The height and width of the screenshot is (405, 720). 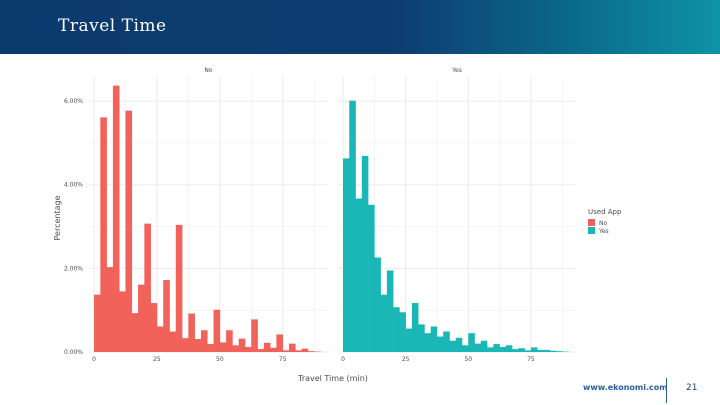 What do you see at coordinates (57, 217) in the screenshot?
I see `y-axis-label: Percentage` at bounding box center [57, 217].